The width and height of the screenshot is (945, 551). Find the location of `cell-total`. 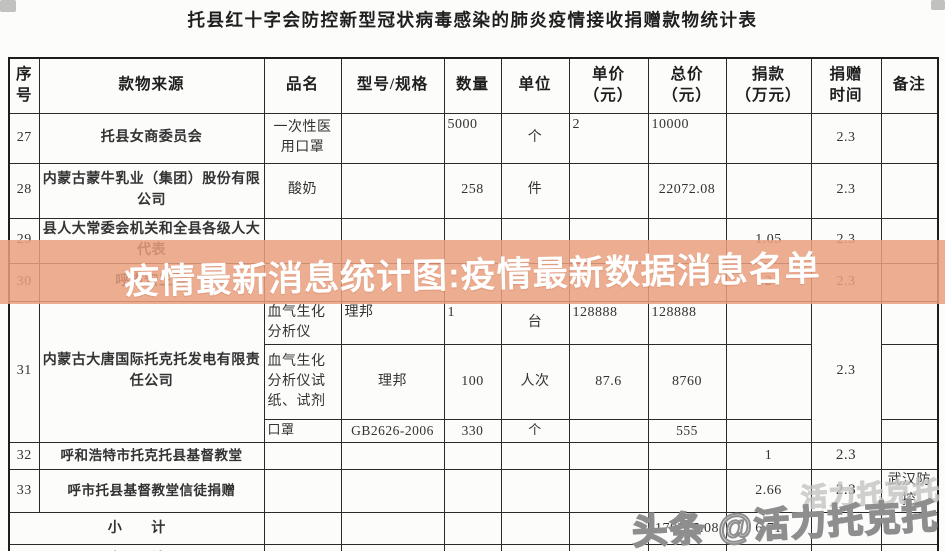

cell-total is located at coordinates (687, 455).